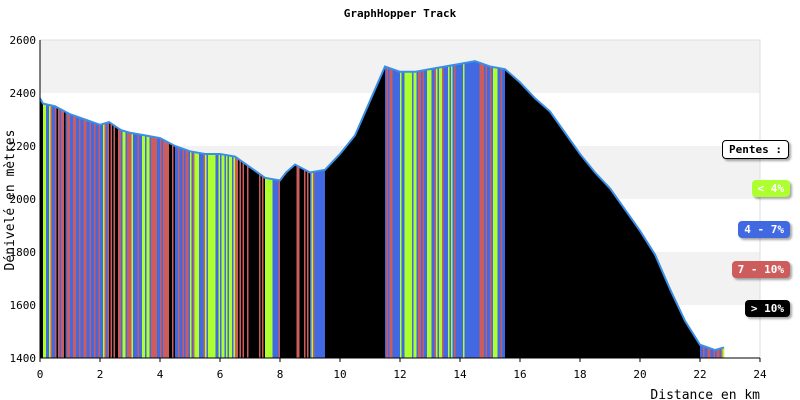 This screenshot has height=400, width=800. Describe the element at coordinates (760, 269) in the screenshot. I see `legend-item: 7 - 10%` at that location.